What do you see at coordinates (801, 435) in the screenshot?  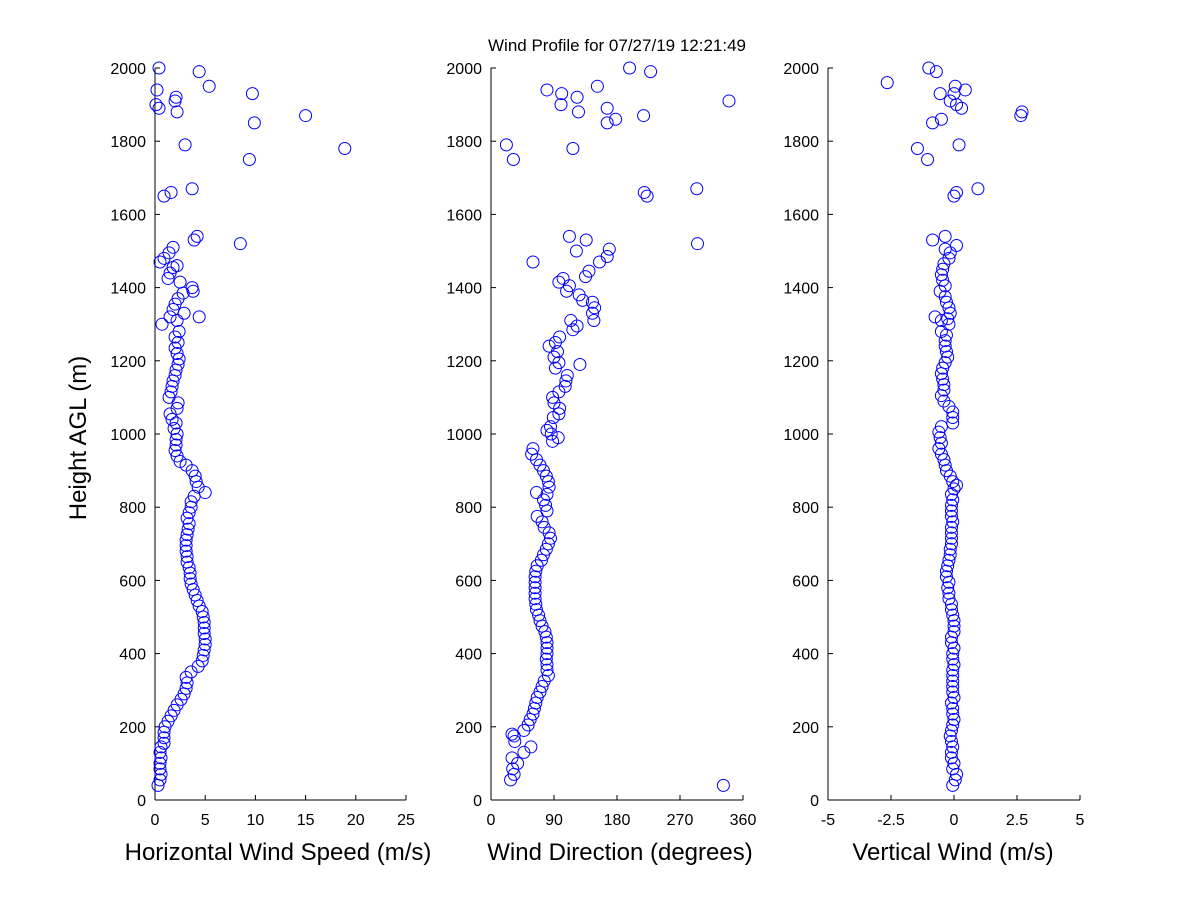 I see `y-tick-label: 1000` at bounding box center [801, 435].